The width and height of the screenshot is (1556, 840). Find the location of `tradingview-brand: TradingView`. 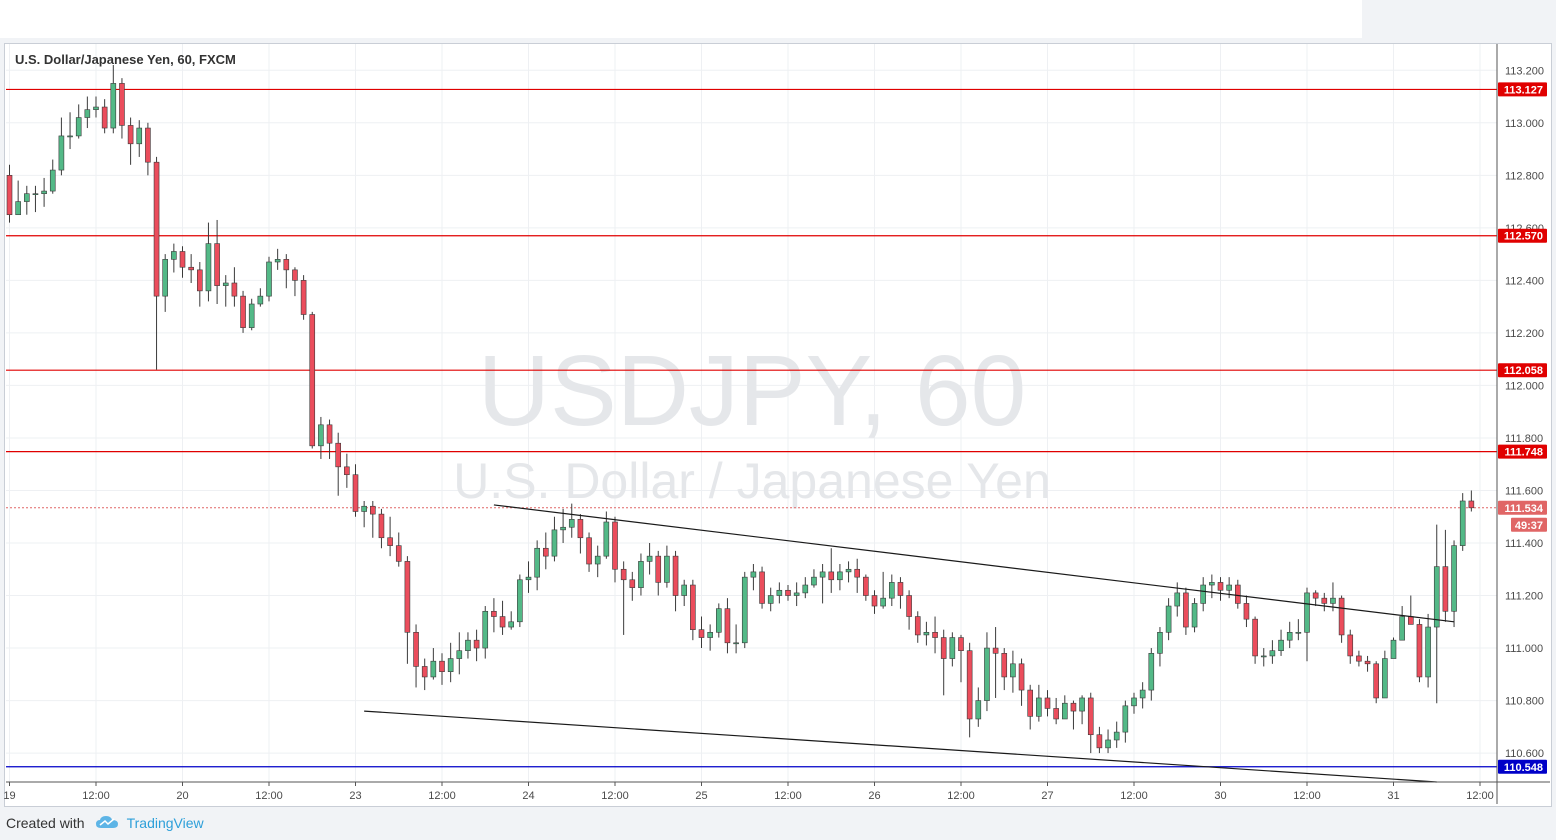

tradingview-brand: TradingView is located at coordinates (165, 823).